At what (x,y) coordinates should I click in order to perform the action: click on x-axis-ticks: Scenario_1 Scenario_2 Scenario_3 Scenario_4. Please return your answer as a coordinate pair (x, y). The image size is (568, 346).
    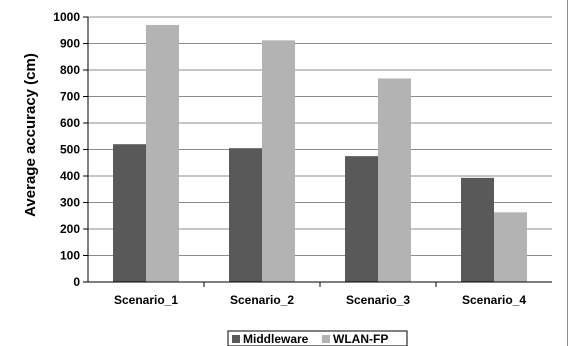
    Looking at the image, I should click on (320, 294).